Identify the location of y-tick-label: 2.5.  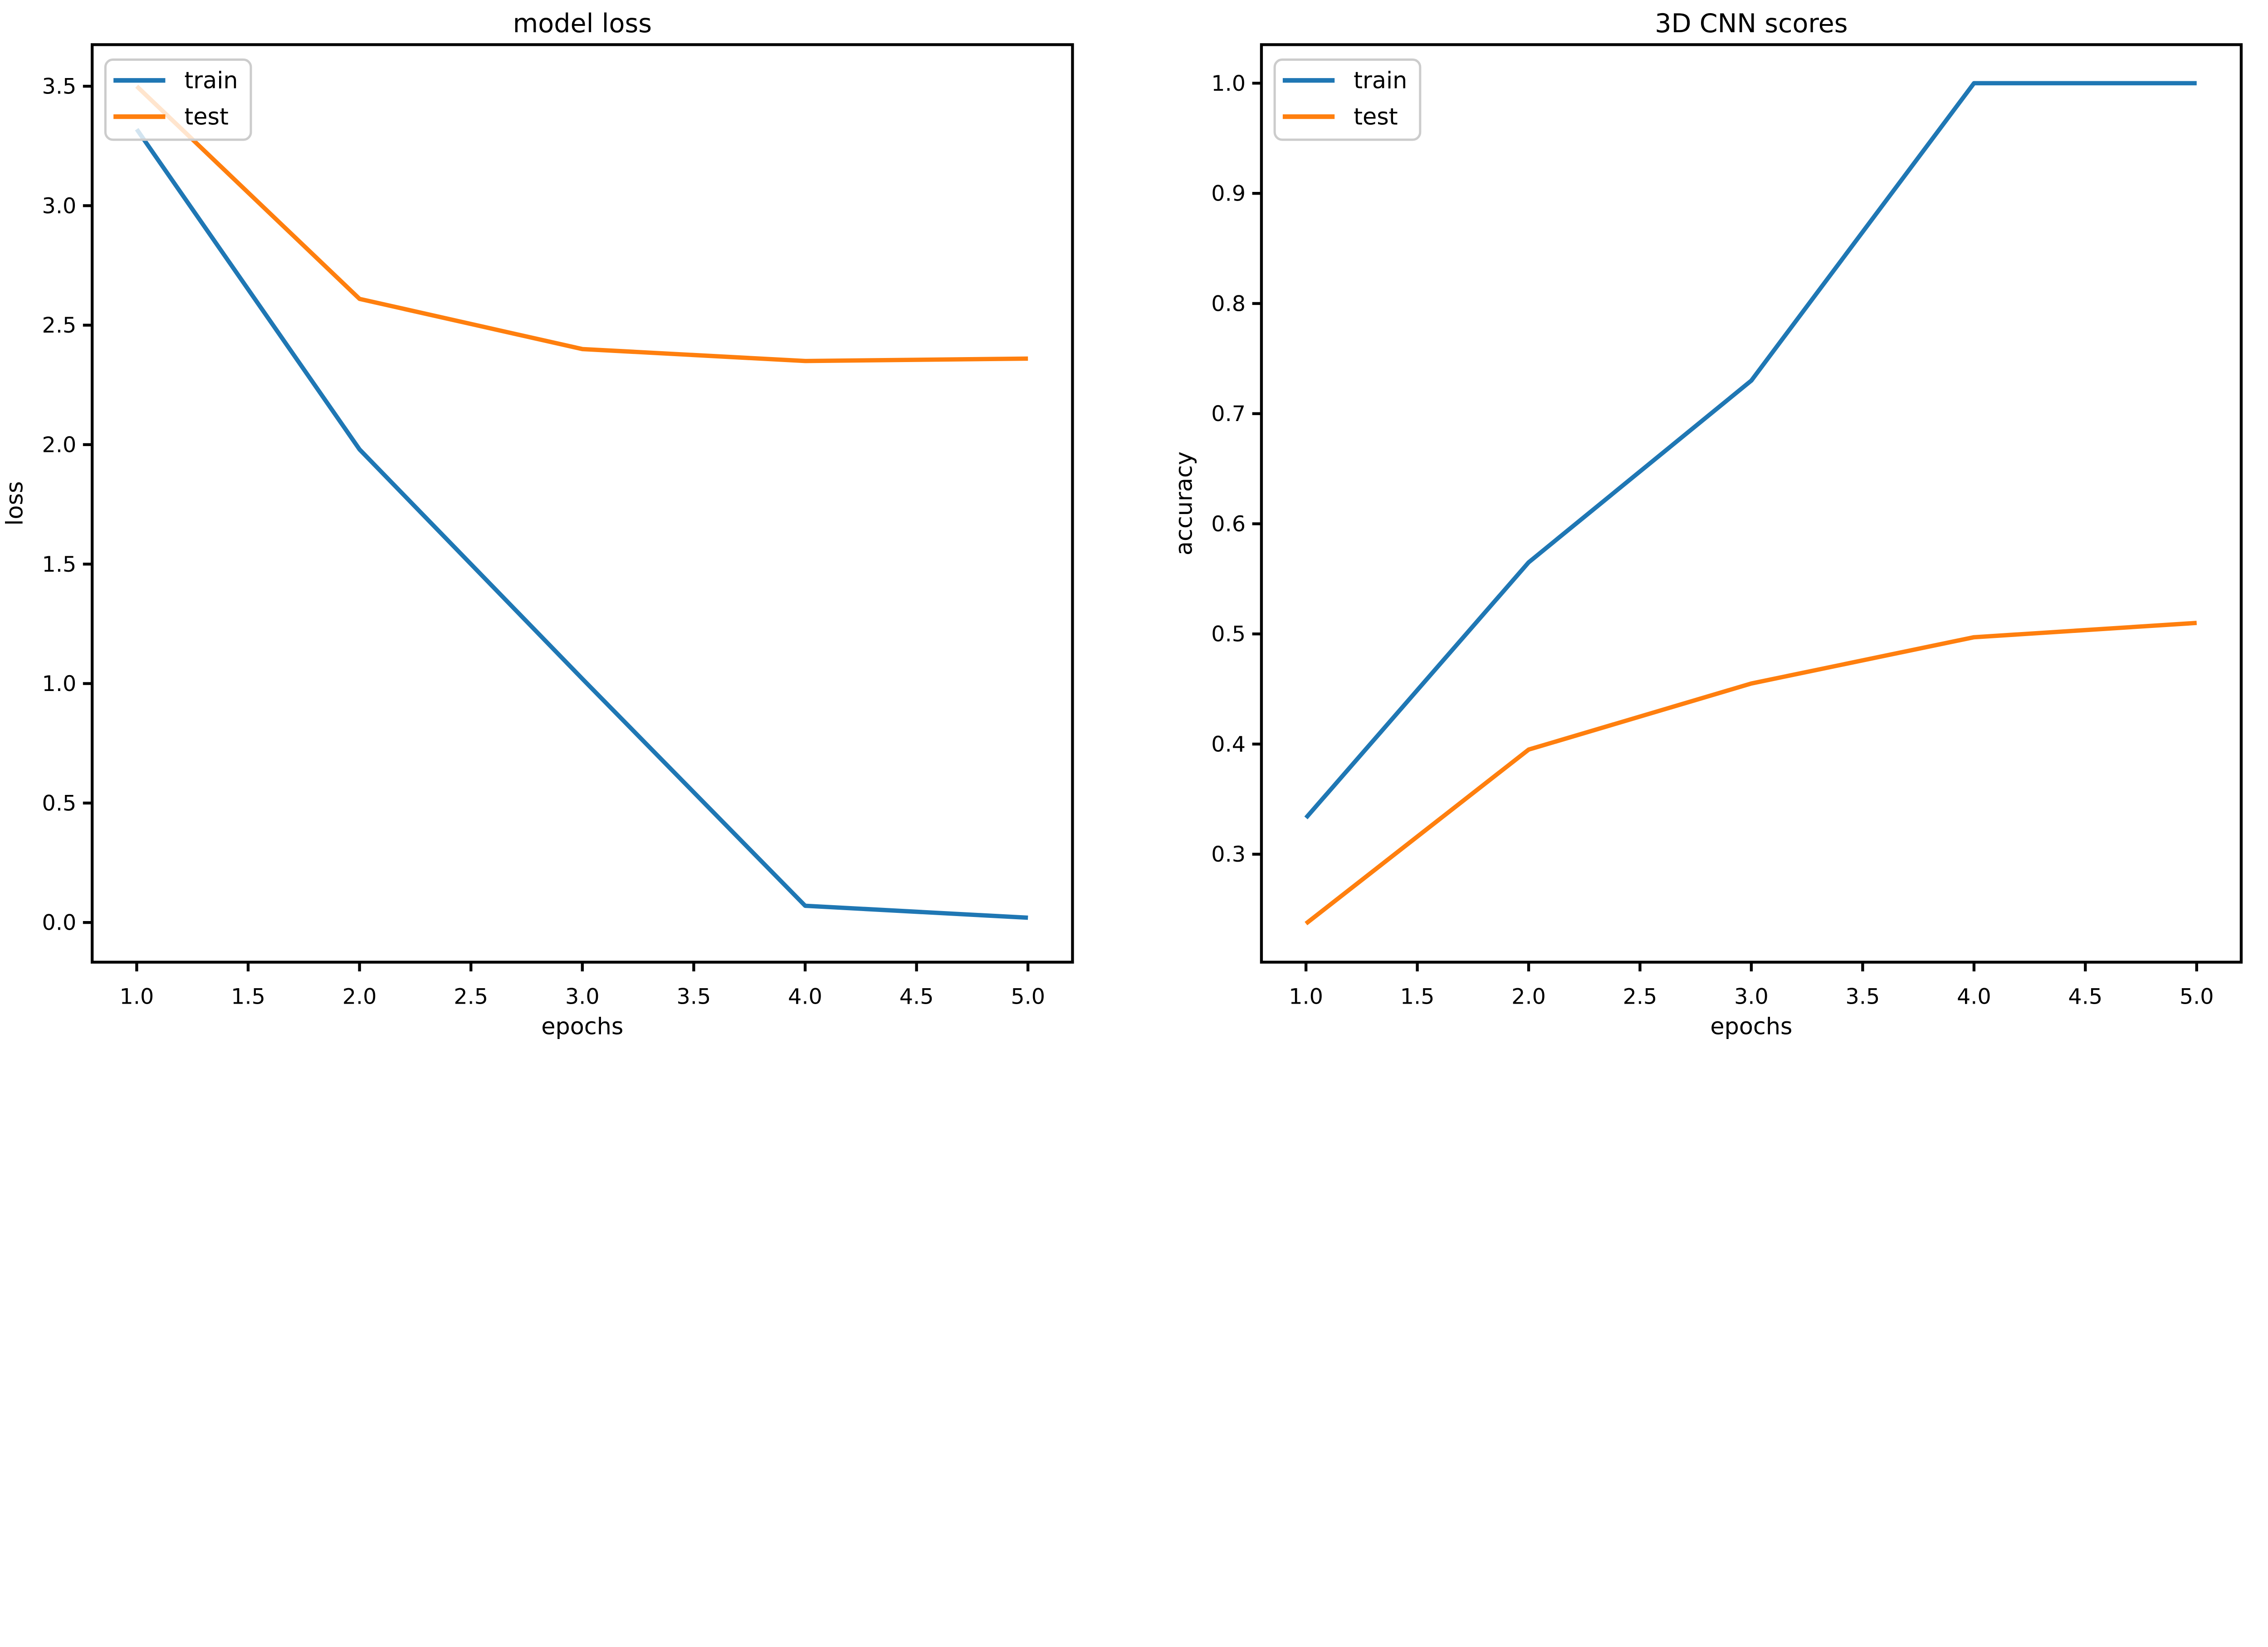
(60, 325).